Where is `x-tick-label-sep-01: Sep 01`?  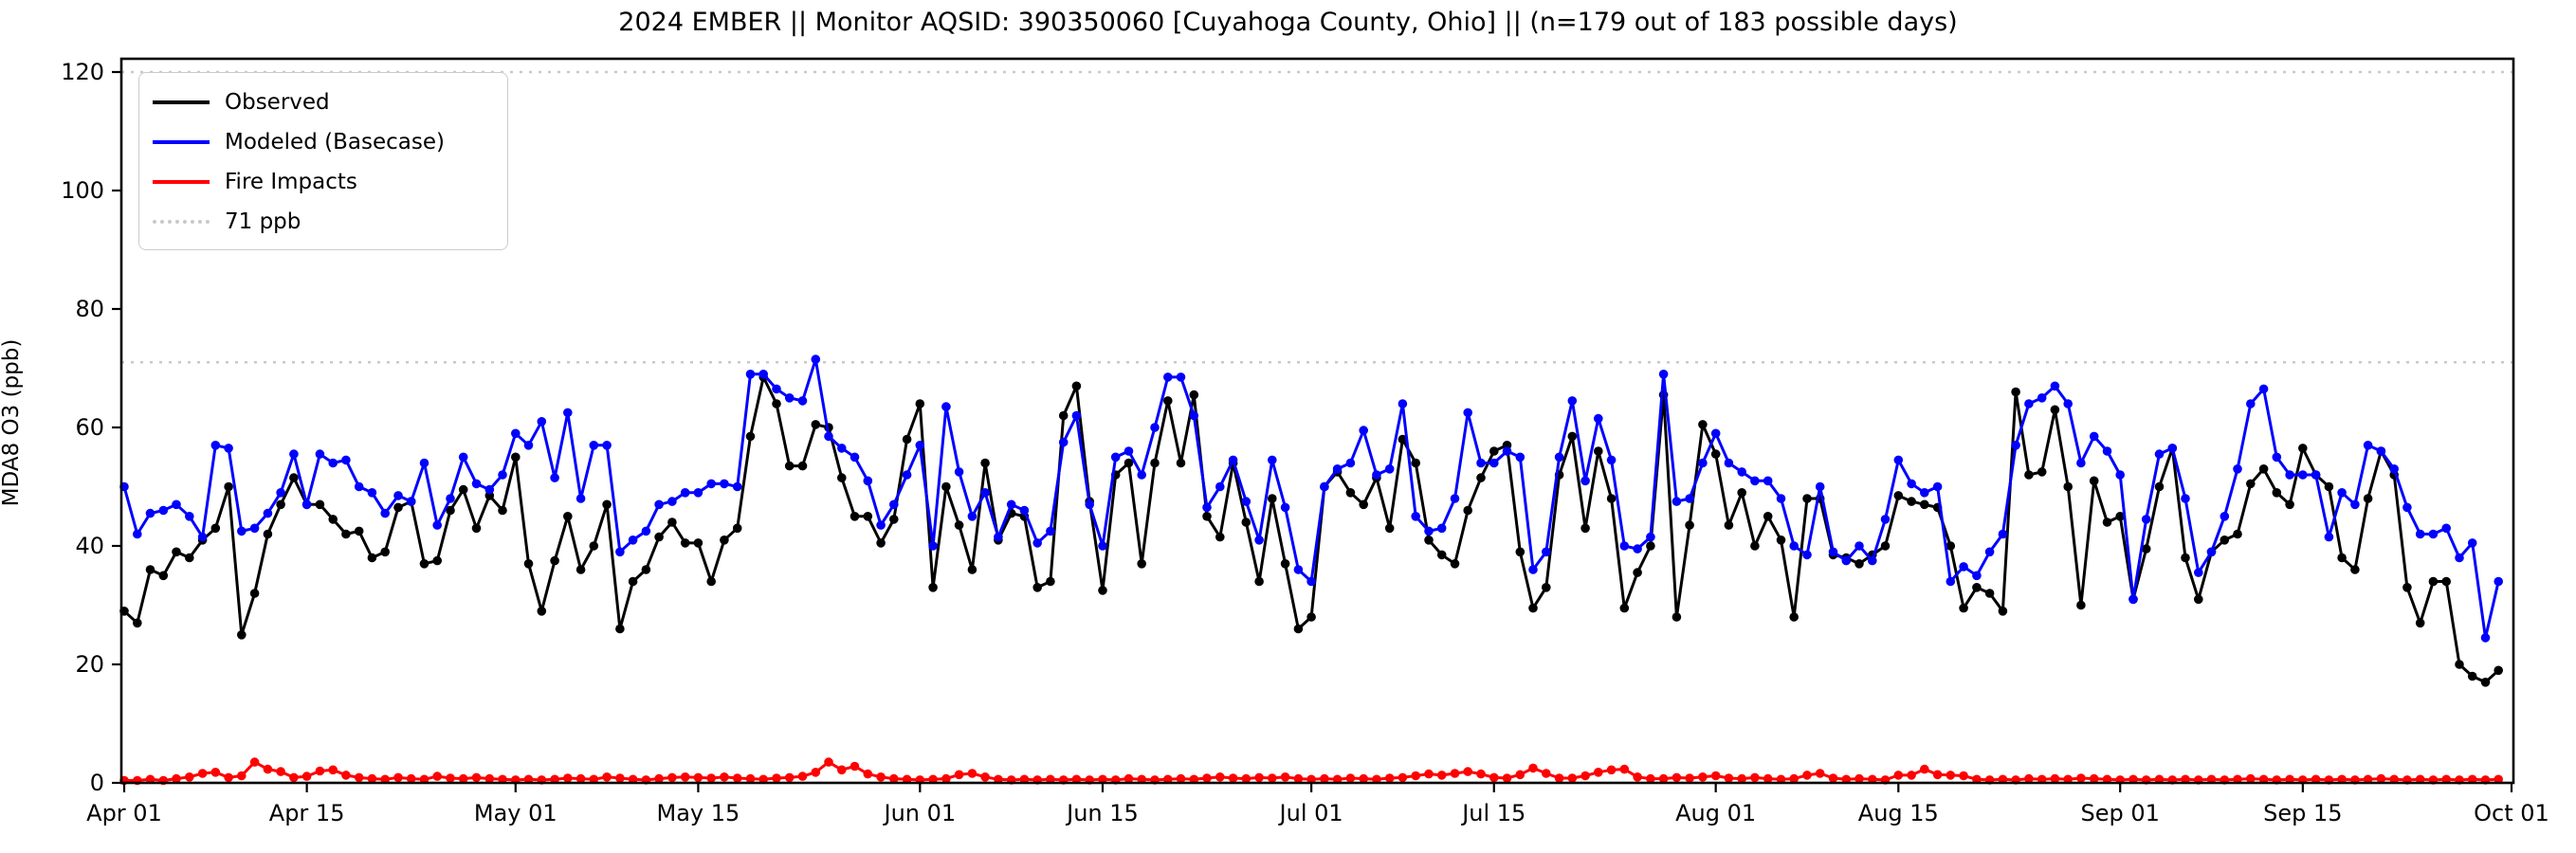
x-tick-label-sep-01: Sep 01 is located at coordinates (2120, 813).